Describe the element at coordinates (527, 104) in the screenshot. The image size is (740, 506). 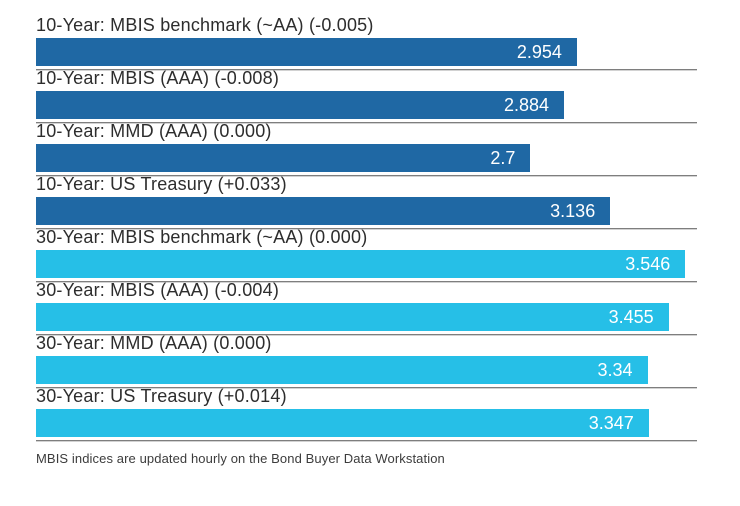
I see `bar-value-label: 2.884` at that location.